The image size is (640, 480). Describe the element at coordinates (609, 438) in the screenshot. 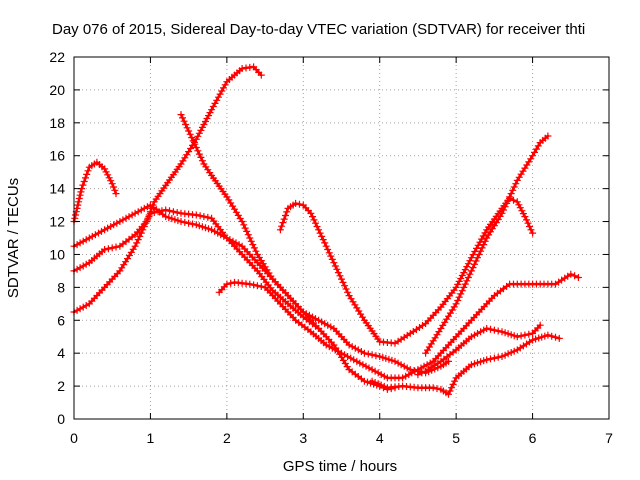

I see `x-tick-label: 7` at that location.